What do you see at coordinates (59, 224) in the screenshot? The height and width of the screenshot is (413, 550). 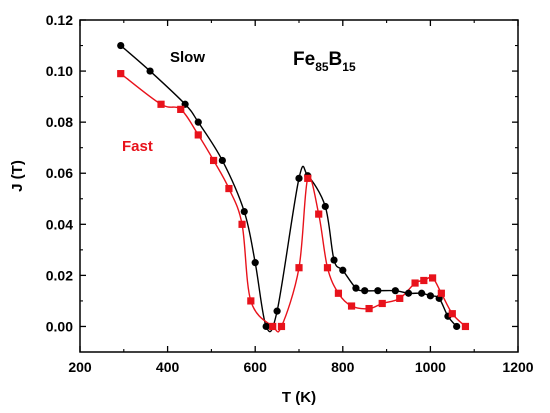 I see `y-tick-label: 0.04` at bounding box center [59, 224].